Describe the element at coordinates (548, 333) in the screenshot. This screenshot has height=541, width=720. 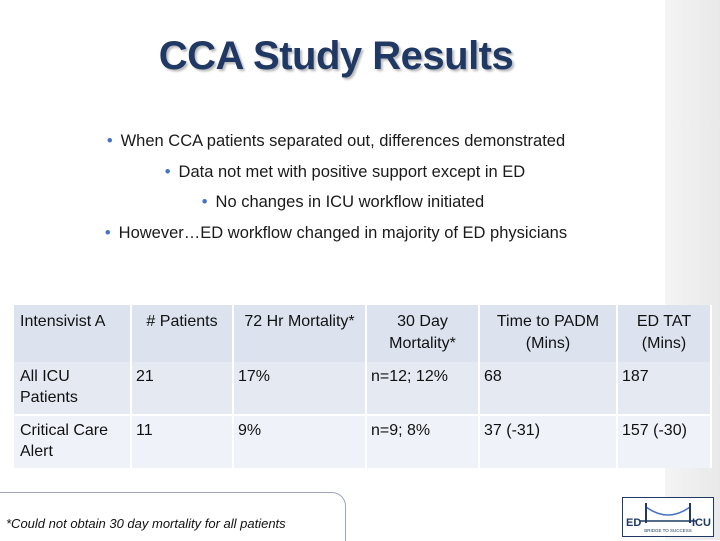
I see `header-time-to-padm: Time to PADM (Mins)` at that location.